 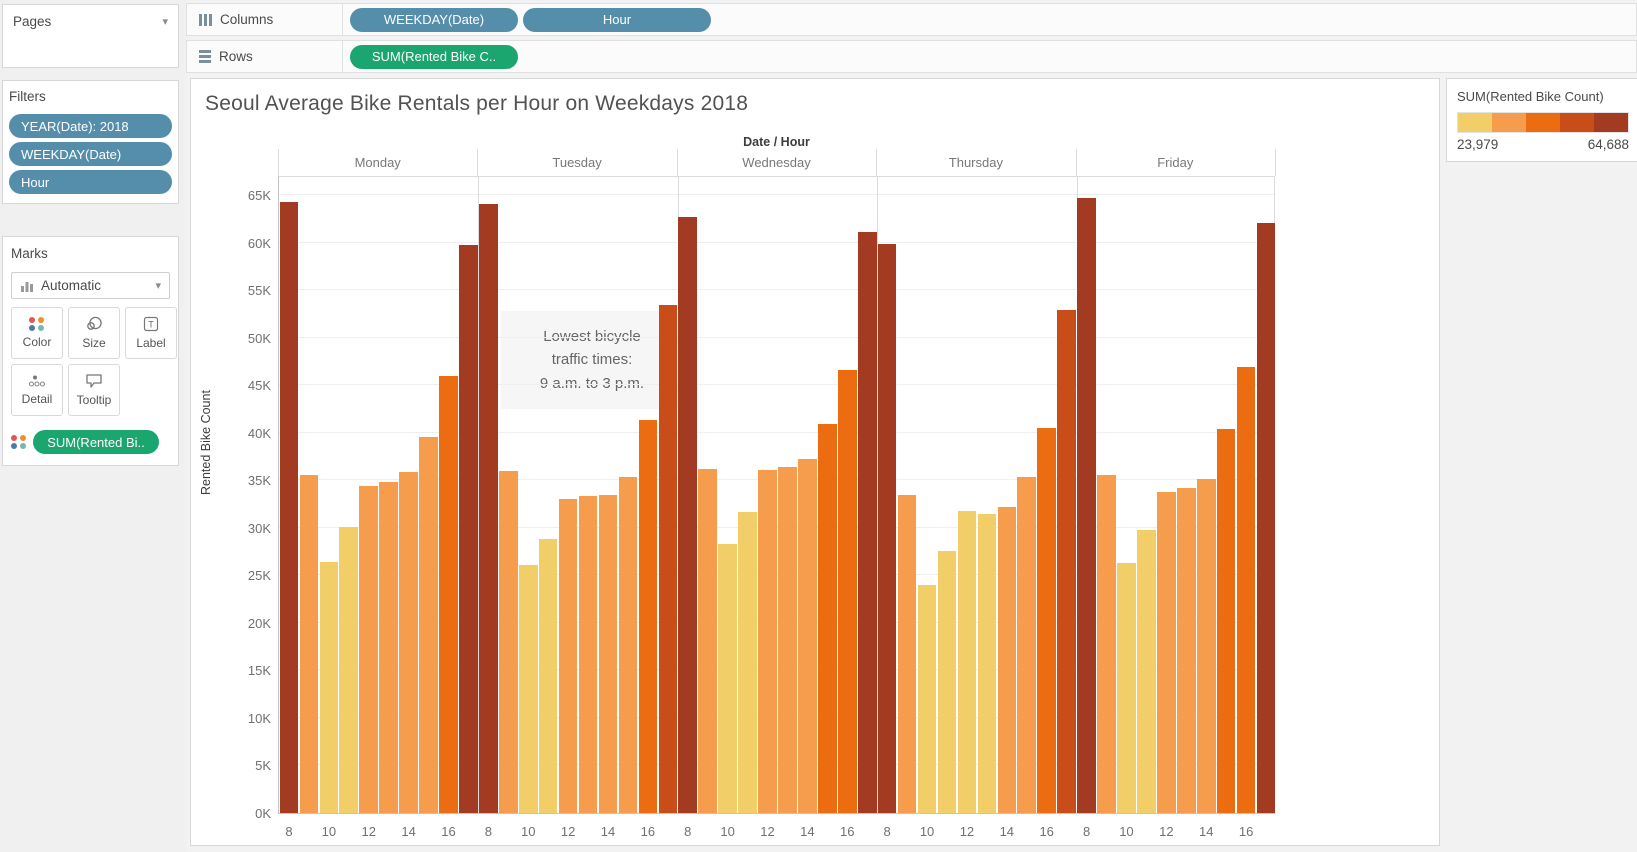 I want to click on legend-gradient-step, so click(x=1543, y=122).